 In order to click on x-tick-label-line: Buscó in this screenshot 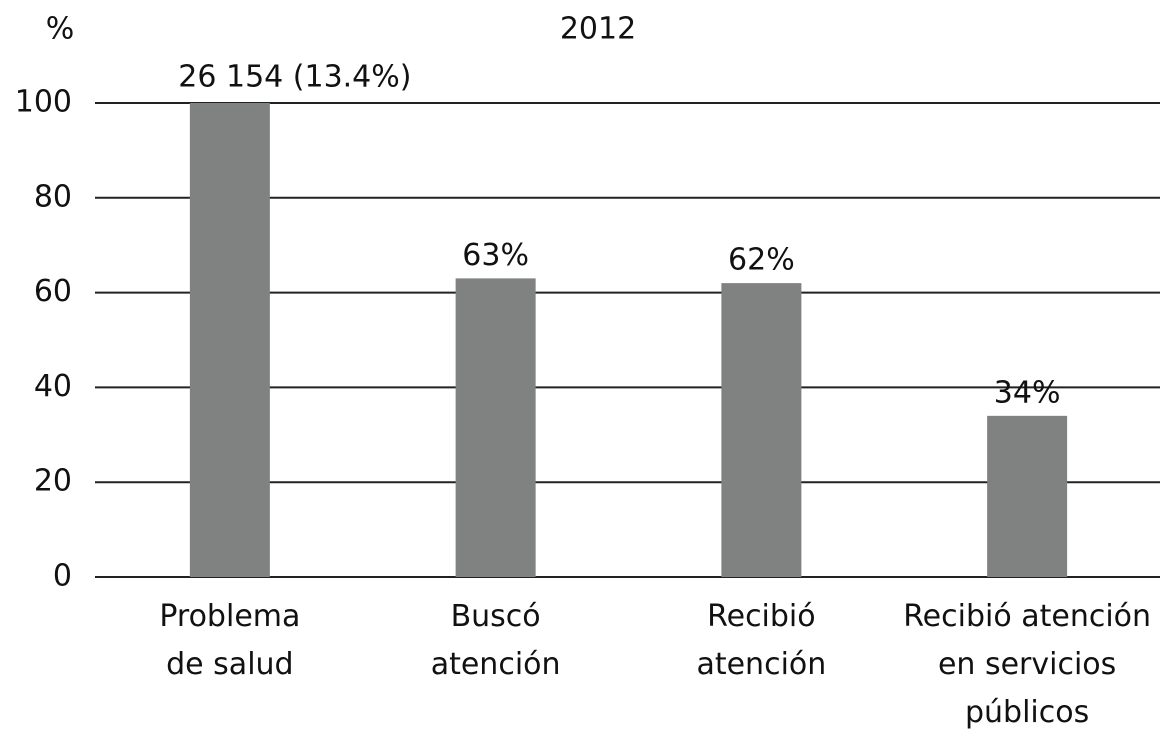, I will do `click(496, 616)`.